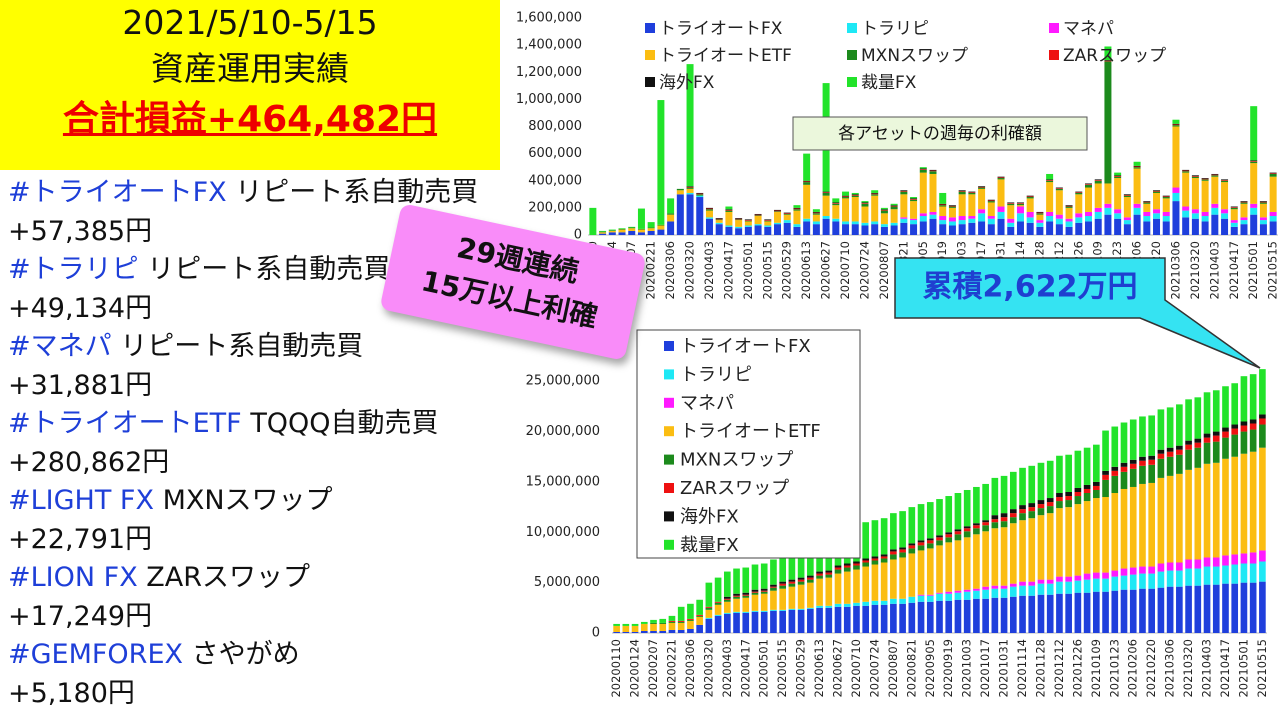 The image size is (1280, 720). What do you see at coordinates (344, 423) in the screenshot?
I see `result-desc: TQQQ自動売買` at bounding box center [344, 423].